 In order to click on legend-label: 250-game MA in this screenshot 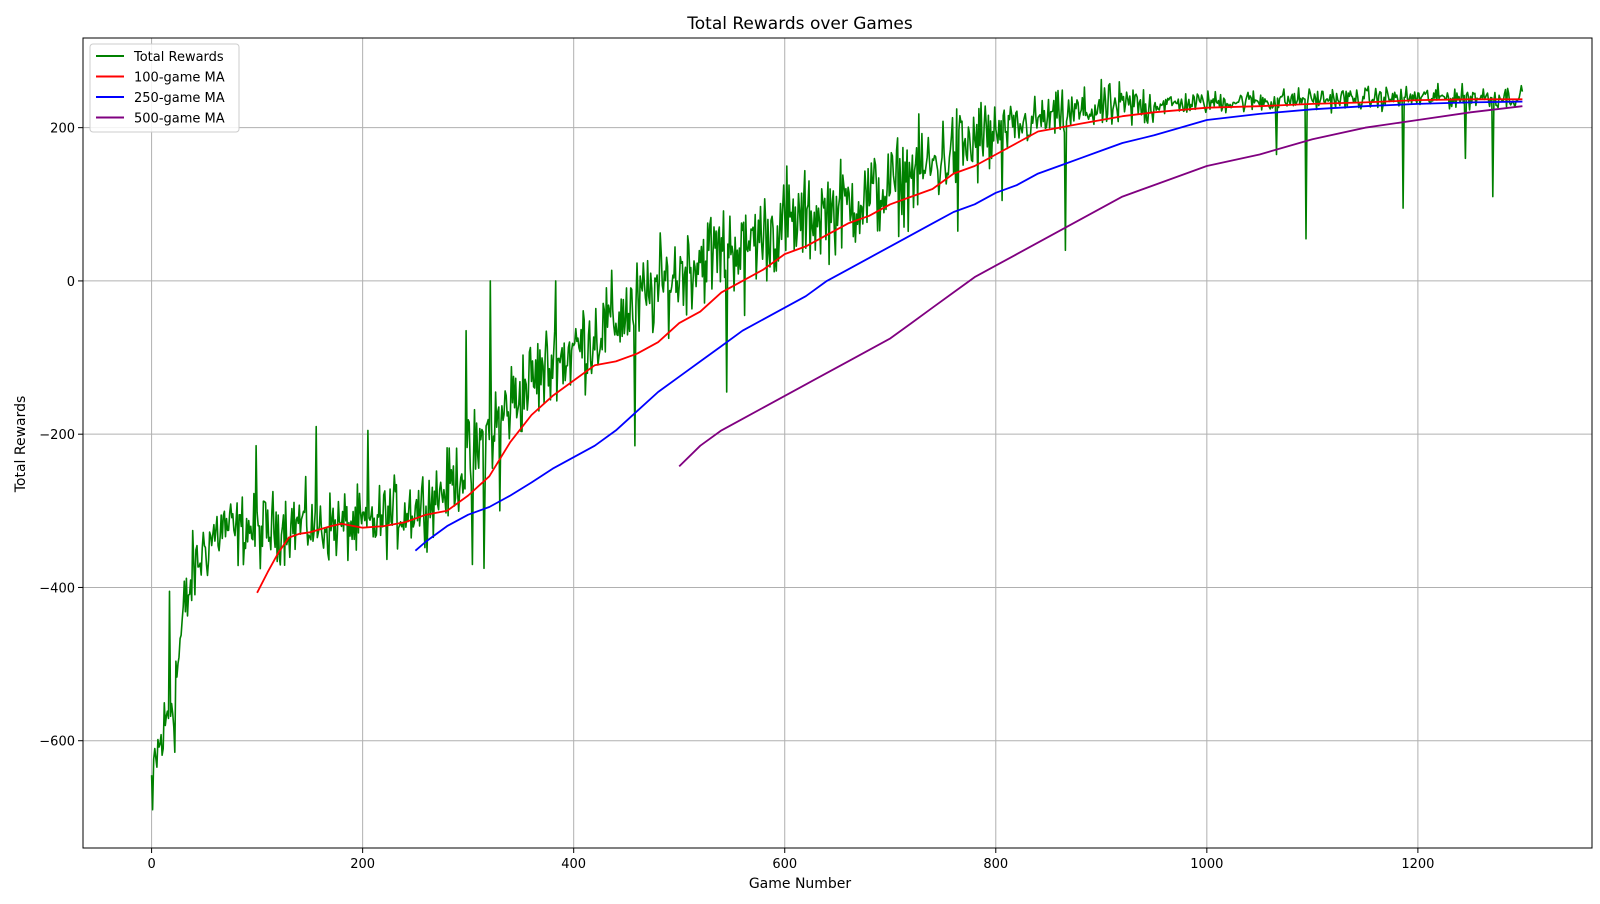, I will do `click(179, 98)`.